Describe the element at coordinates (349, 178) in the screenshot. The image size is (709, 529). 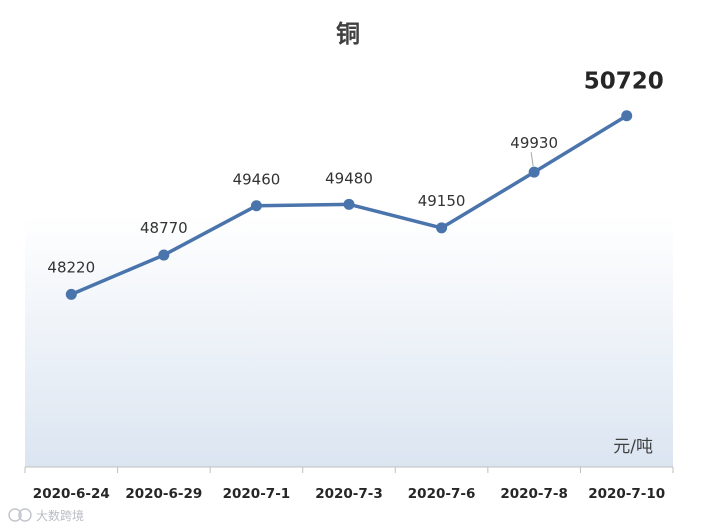
I see `data-label: 49480` at that location.